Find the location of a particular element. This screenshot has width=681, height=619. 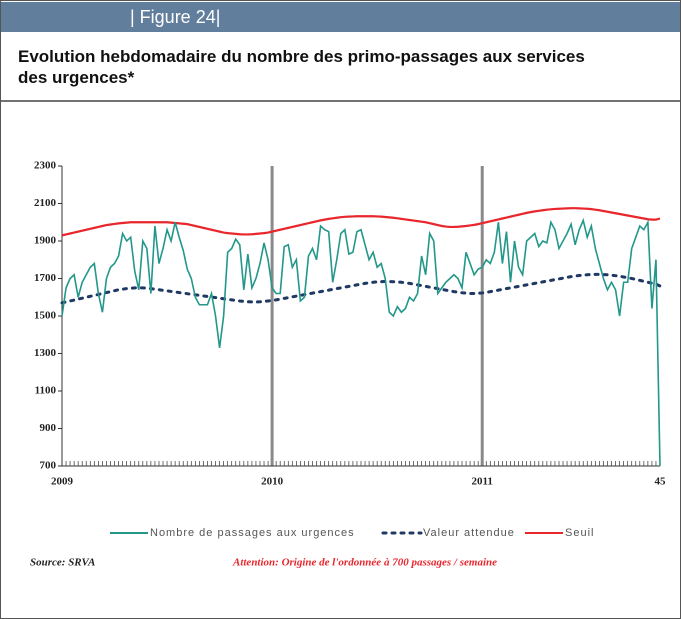

legend-label: Seuil is located at coordinates (579, 533).